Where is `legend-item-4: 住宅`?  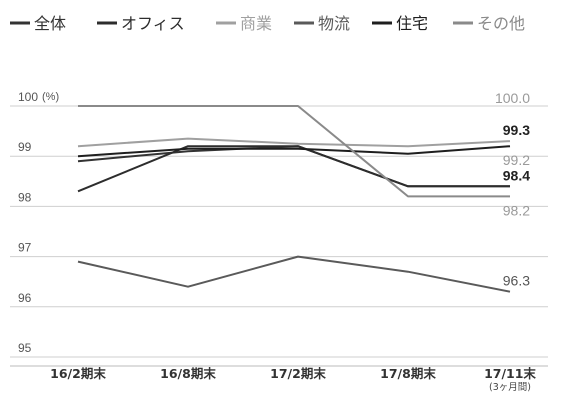
legend-item-4: 住宅 is located at coordinates (400, 23).